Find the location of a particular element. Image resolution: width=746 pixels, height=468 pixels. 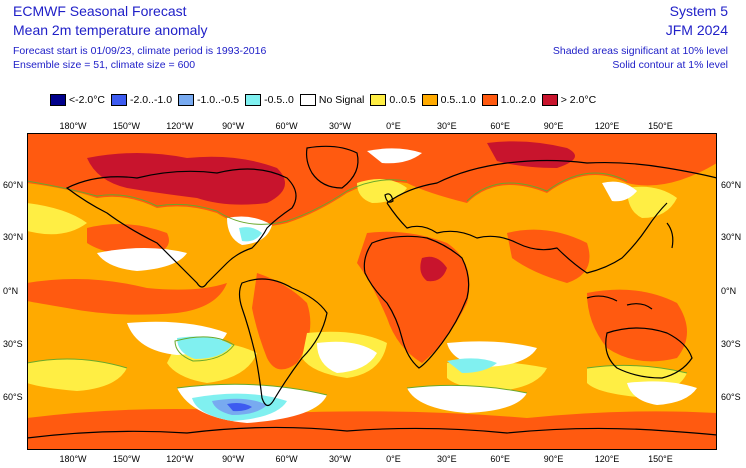

japan-coast is located at coordinates (670, 235).